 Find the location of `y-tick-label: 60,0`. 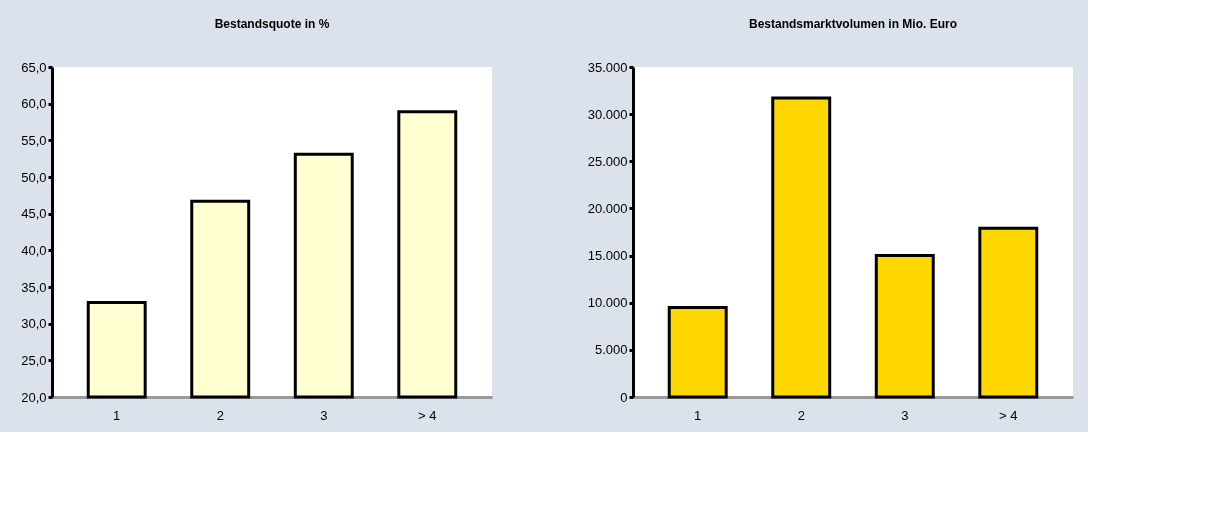

y-tick-label: 60,0 is located at coordinates (34, 104).